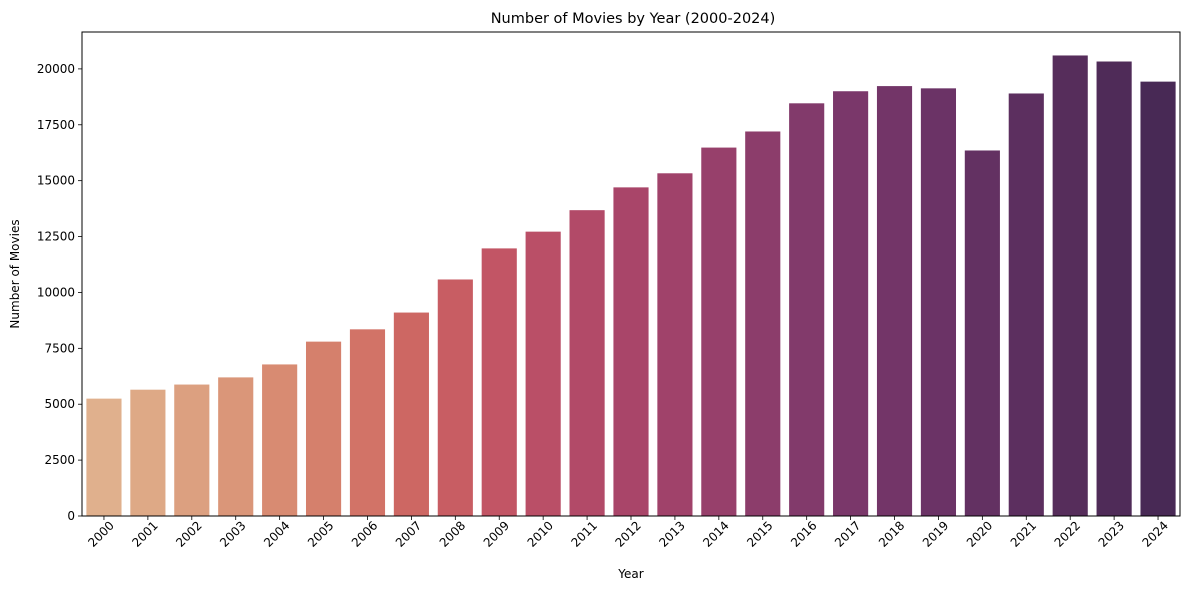 The height and width of the screenshot is (590, 1189). Describe the element at coordinates (979, 533) in the screenshot. I see `x-tick-label: 2020` at that location.